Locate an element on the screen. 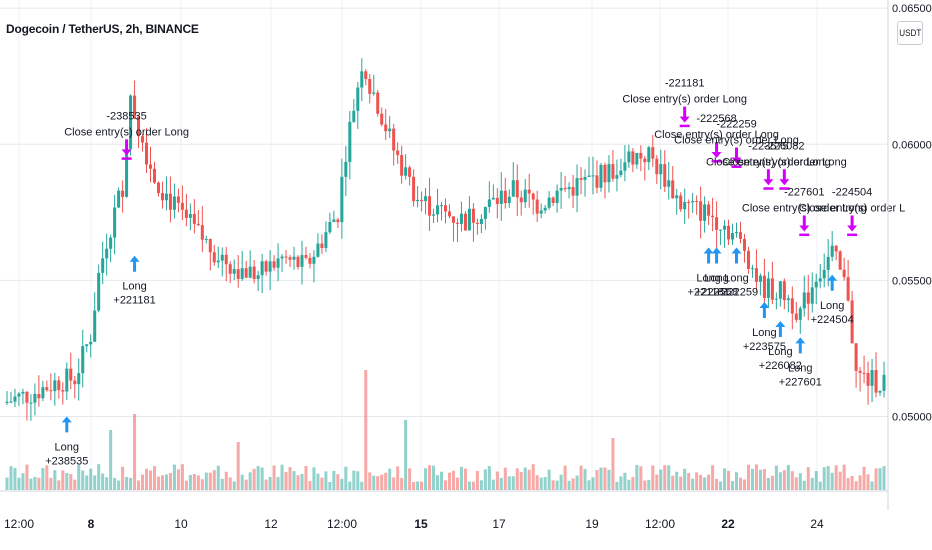  currency-button: USDT is located at coordinates (910, 33).